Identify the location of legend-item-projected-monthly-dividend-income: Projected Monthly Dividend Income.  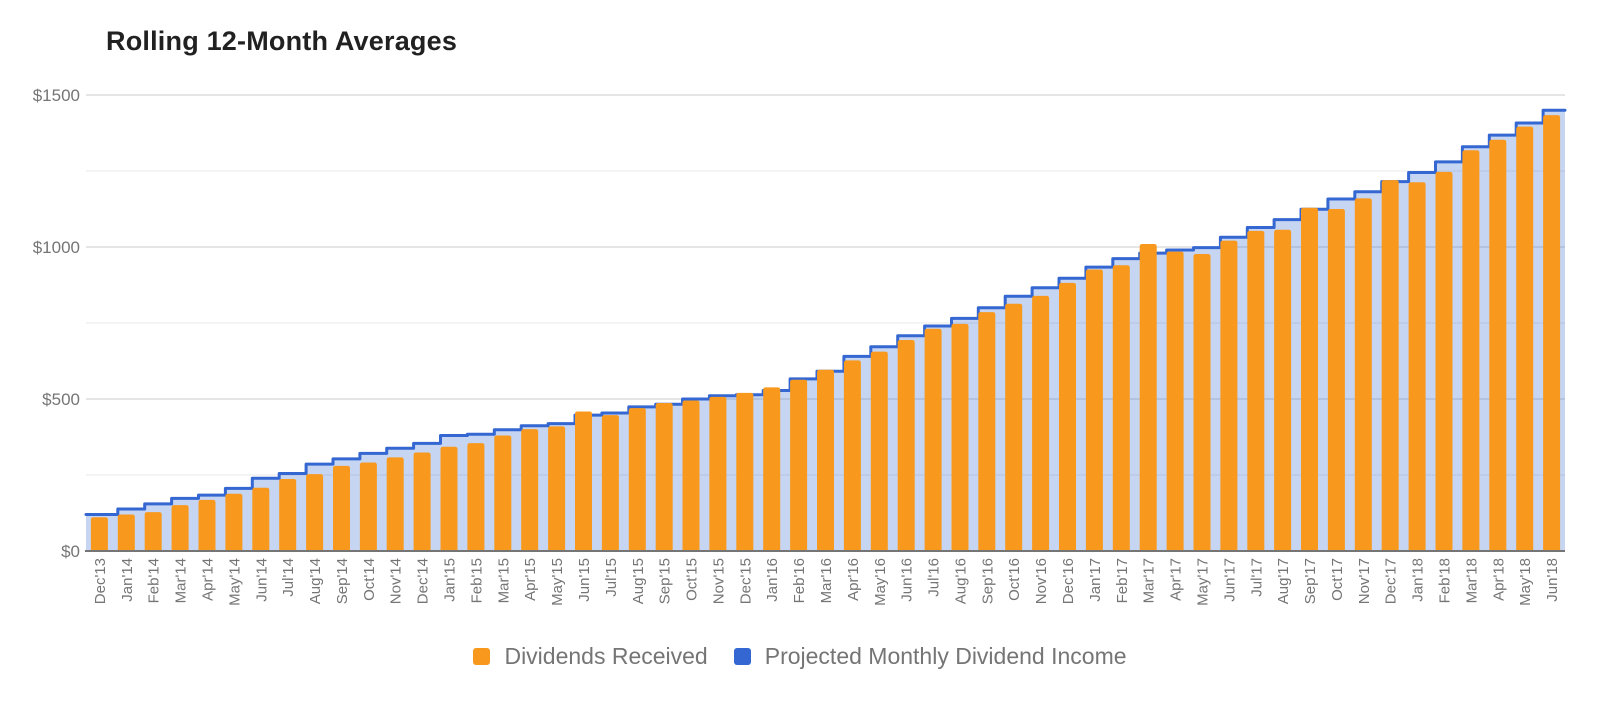
(930, 656).